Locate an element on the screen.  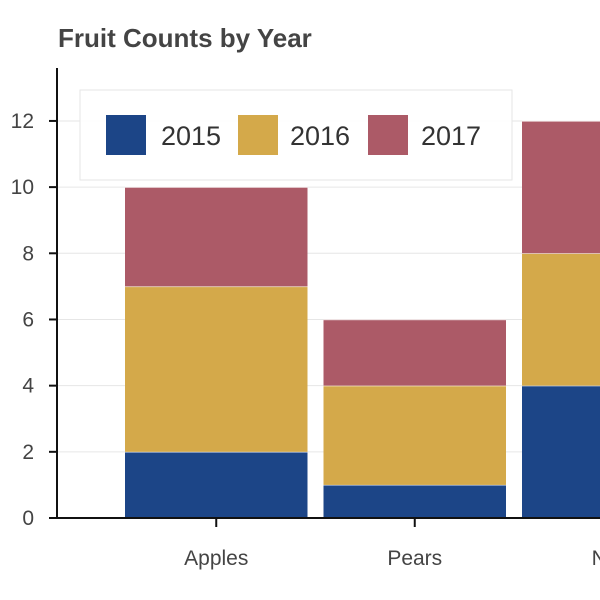
y-tick-label-2: 2 is located at coordinates (28, 452).